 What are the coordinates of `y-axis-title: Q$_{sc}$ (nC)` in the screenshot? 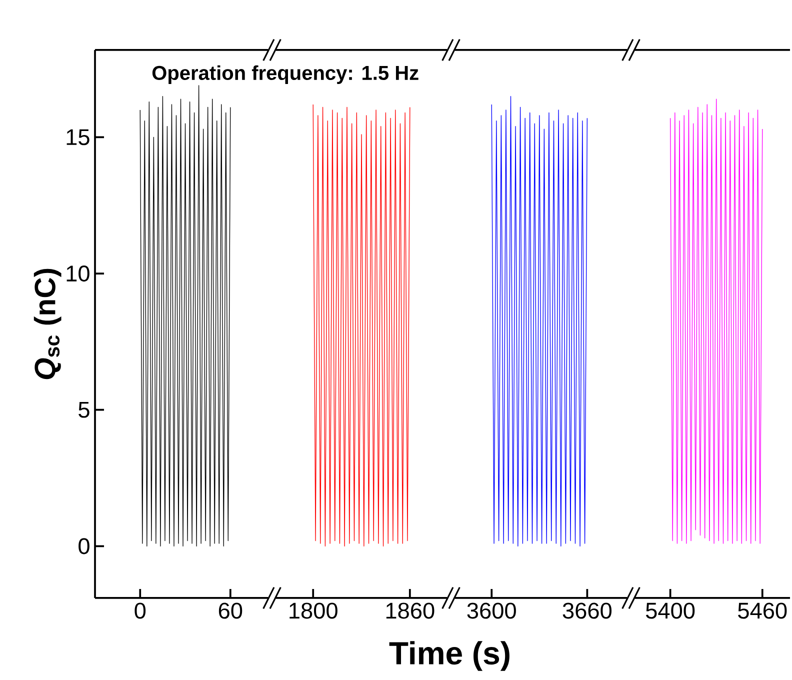 It's located at (48, 324).